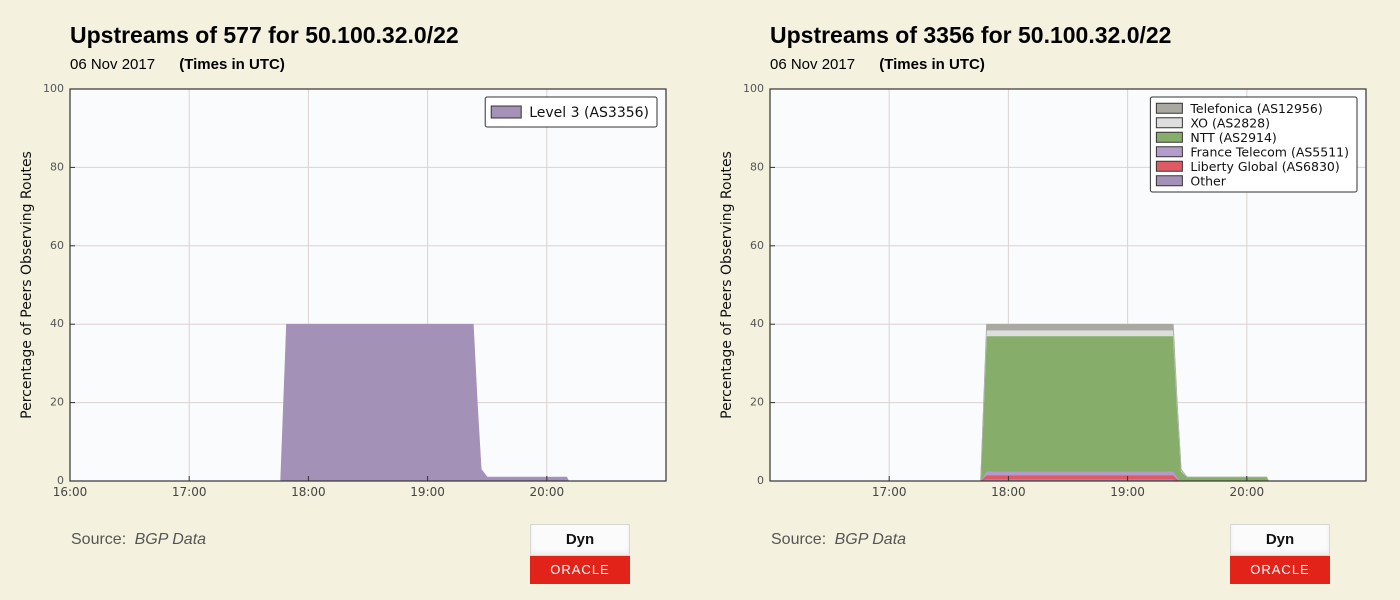 This screenshot has width=1400, height=600. I want to click on chart-title: Upstreams of 577 for 50.100.32.0/22, so click(264, 35).